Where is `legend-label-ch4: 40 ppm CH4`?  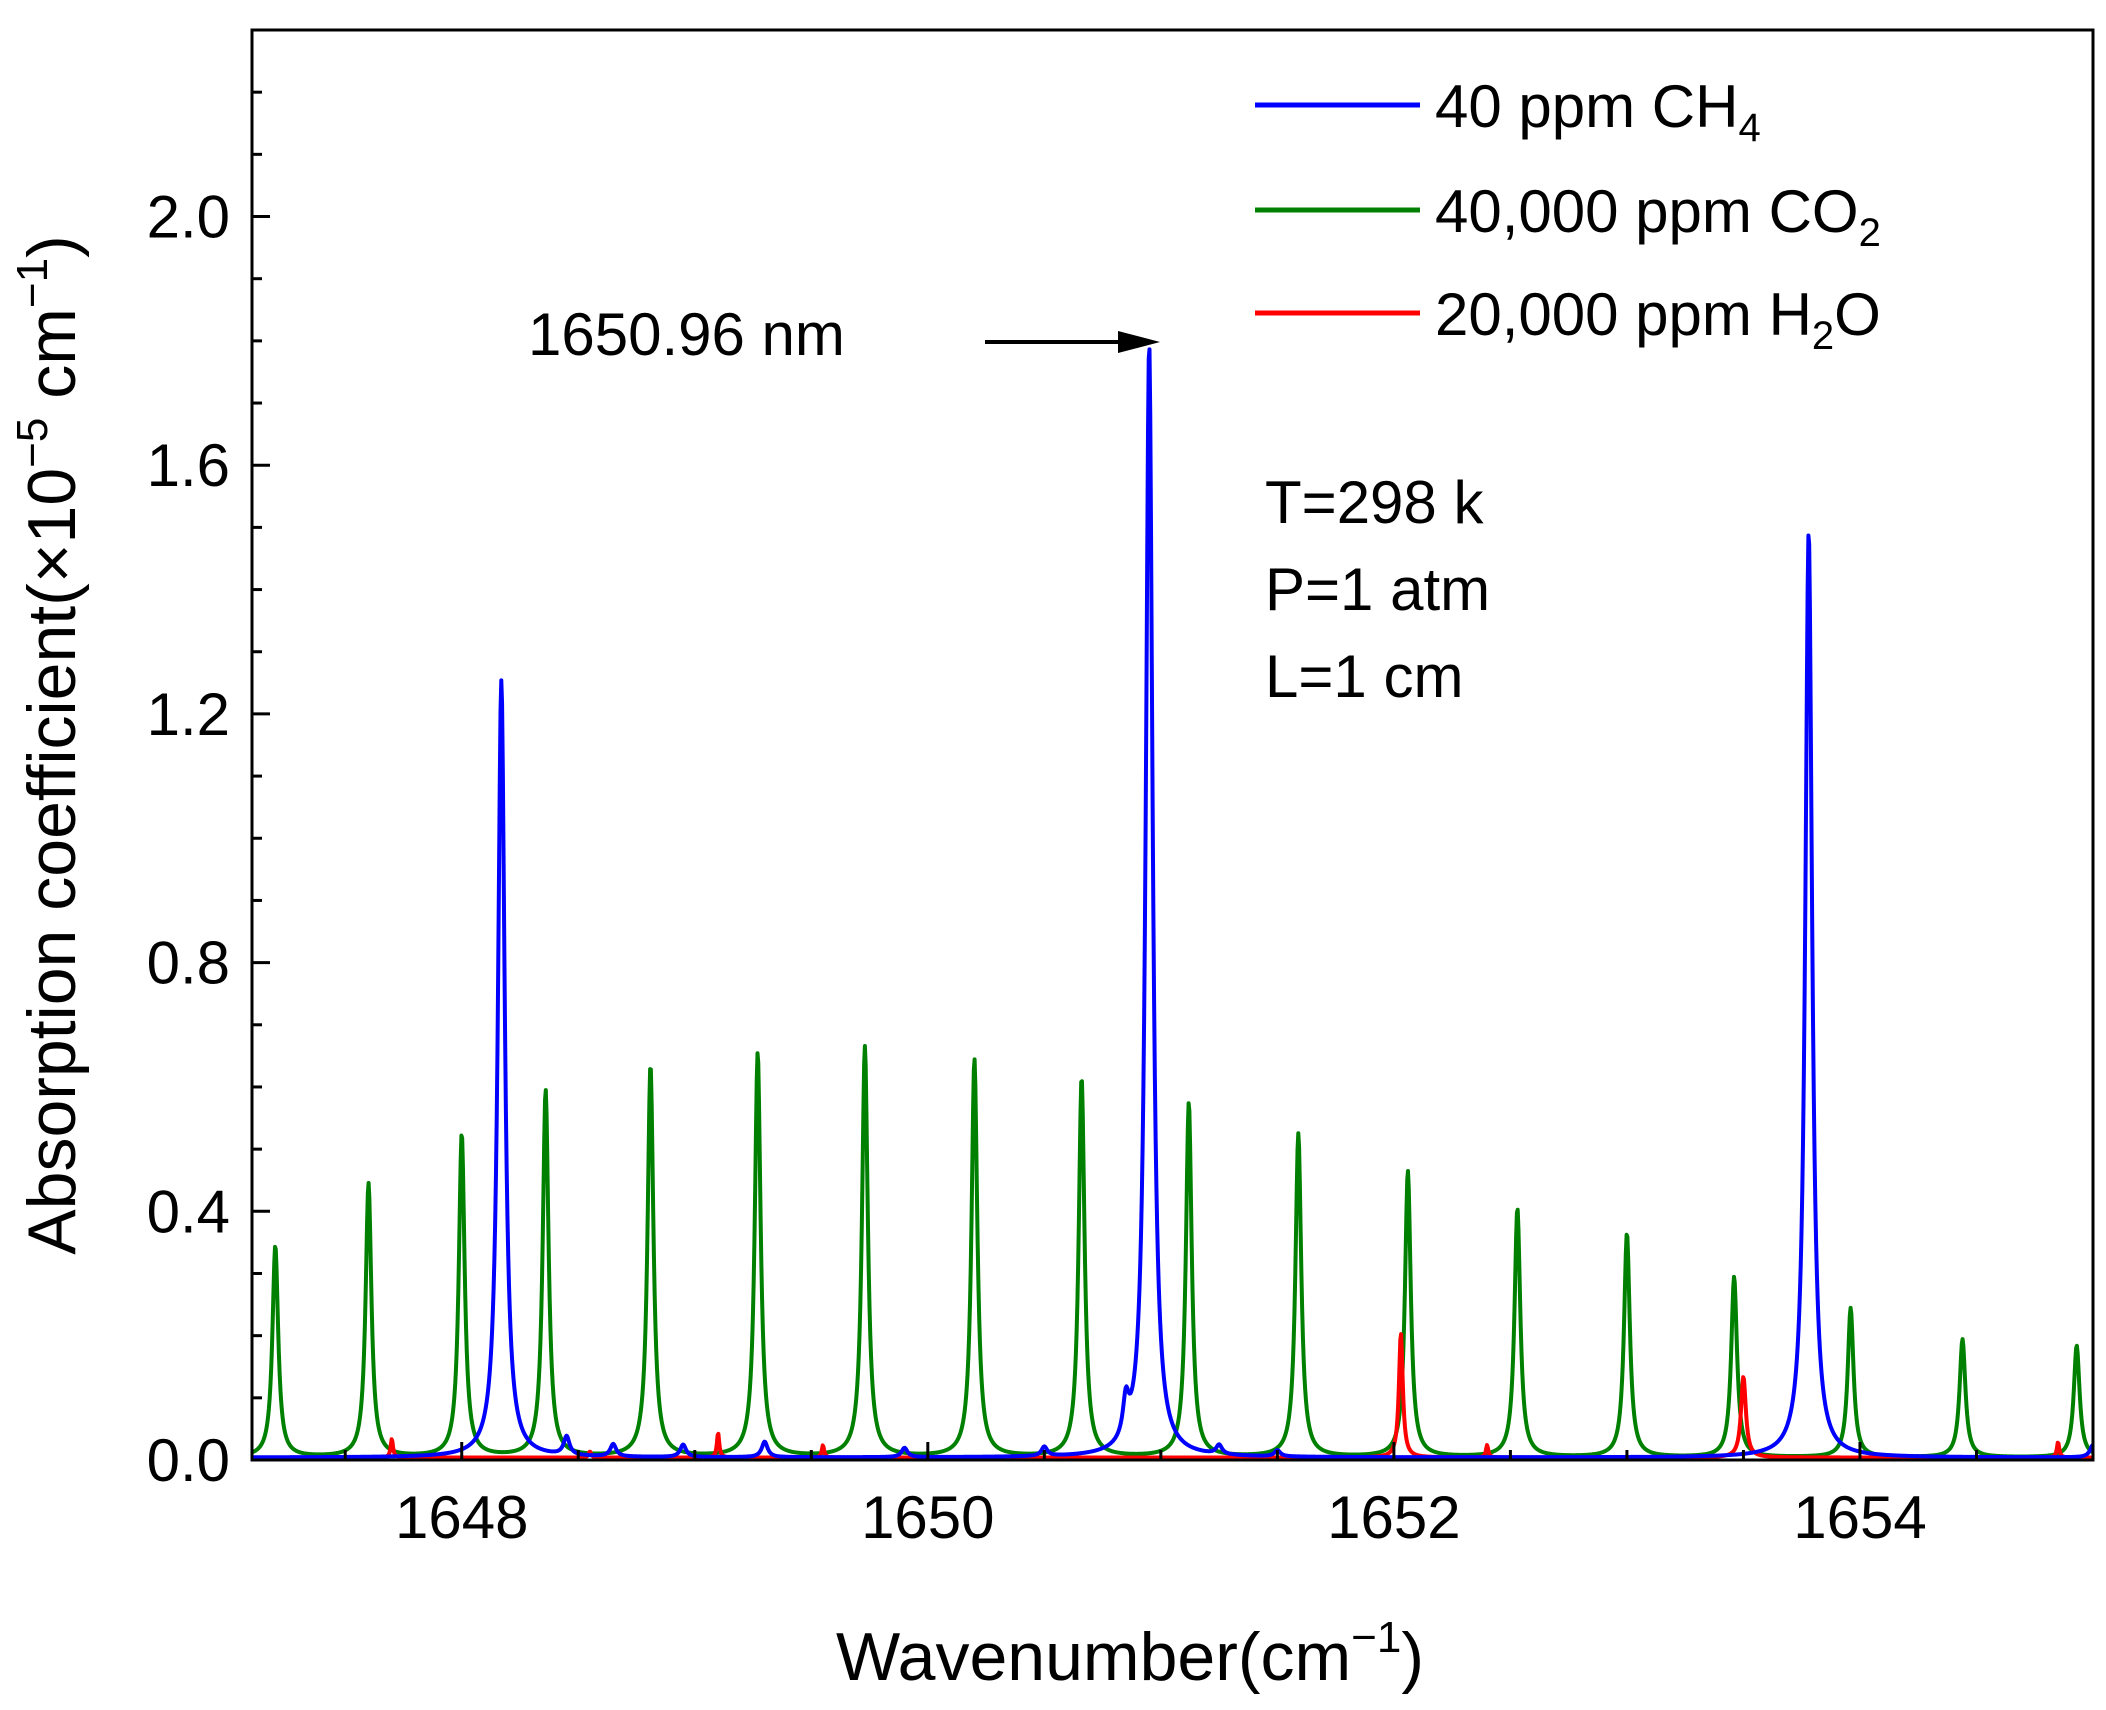
legend-label-ch4: 40 ppm CH4 is located at coordinates (1598, 111).